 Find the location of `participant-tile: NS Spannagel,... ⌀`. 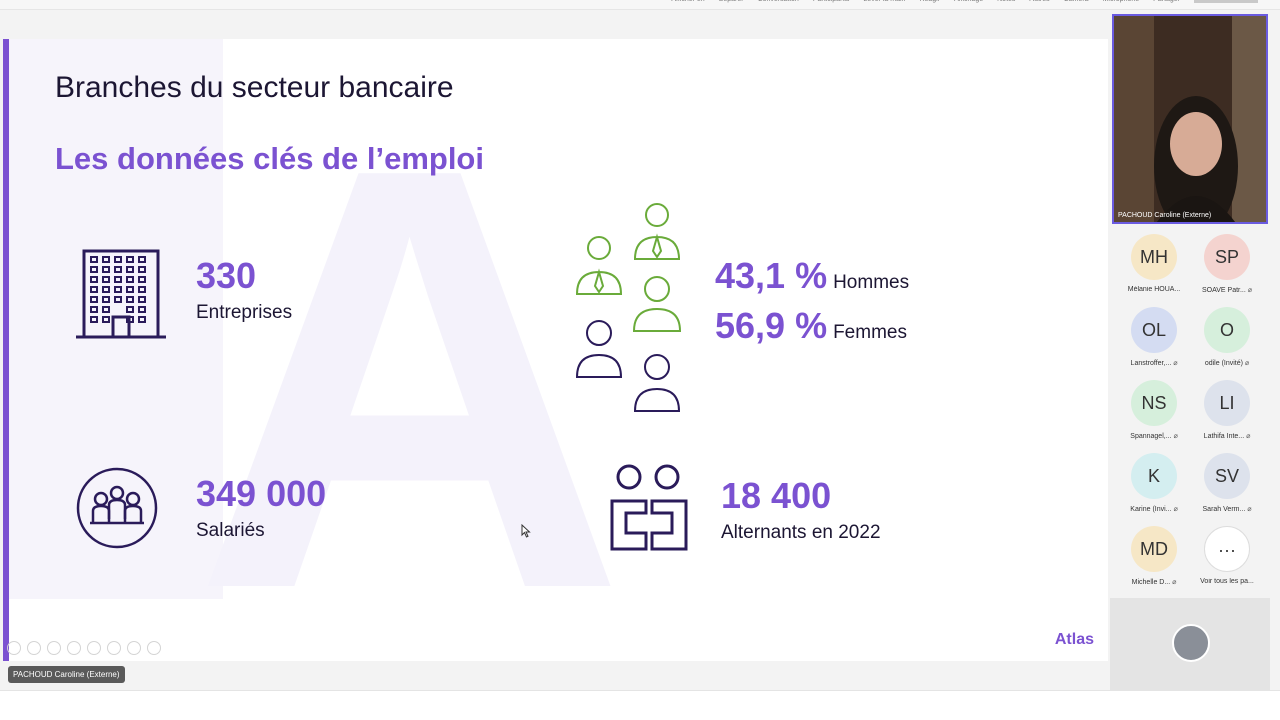

participant-tile: NS Spannagel,... ⌀ is located at coordinates (1154, 416).